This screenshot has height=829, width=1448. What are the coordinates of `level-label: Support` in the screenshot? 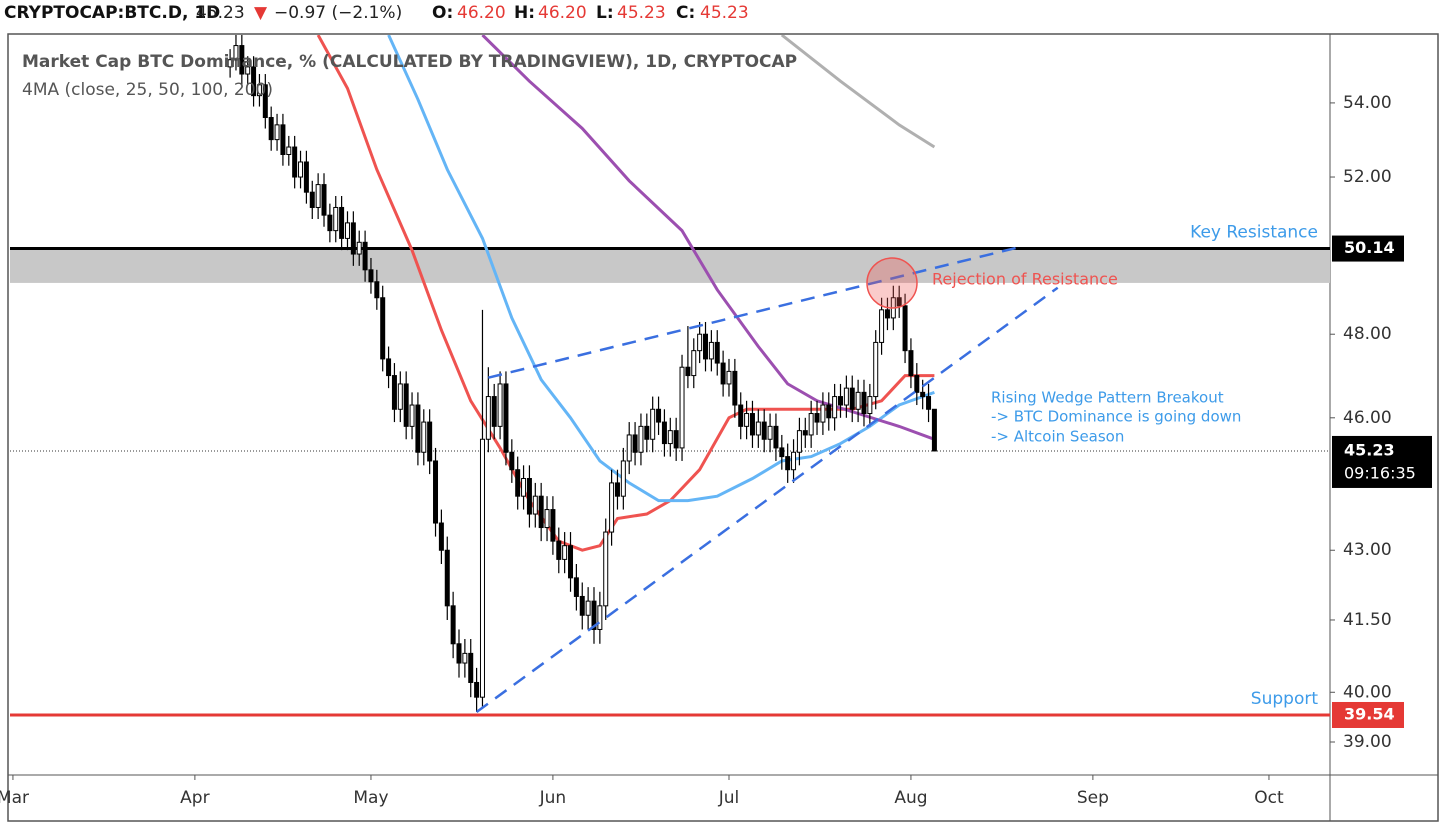 It's located at (1285, 699).